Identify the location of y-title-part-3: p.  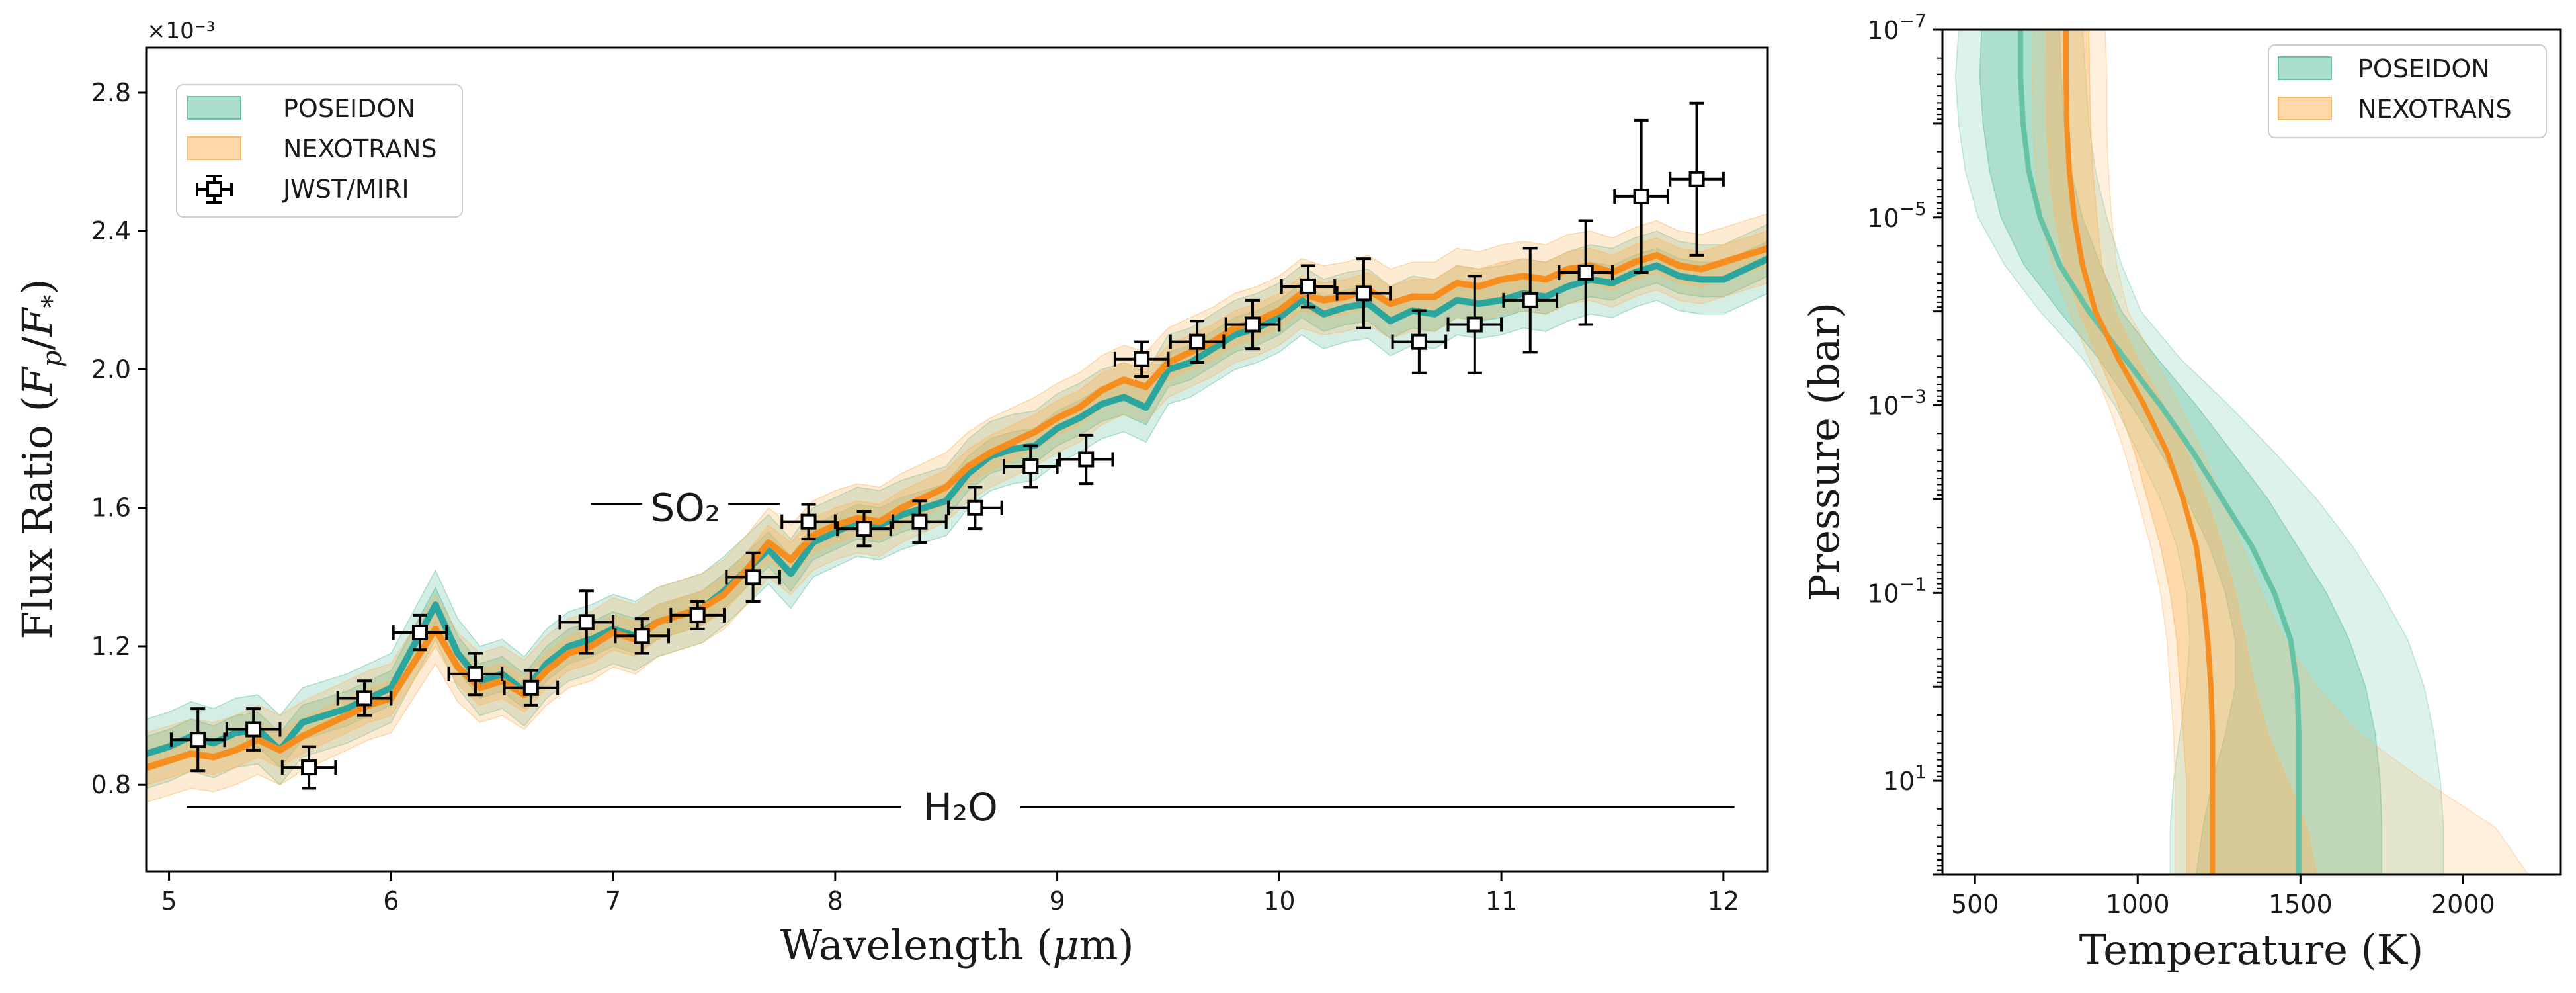
(52, 359).